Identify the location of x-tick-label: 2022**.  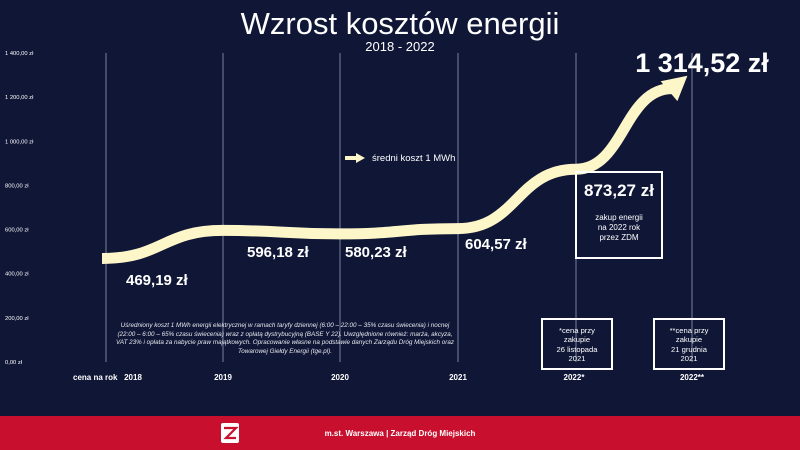
(692, 377).